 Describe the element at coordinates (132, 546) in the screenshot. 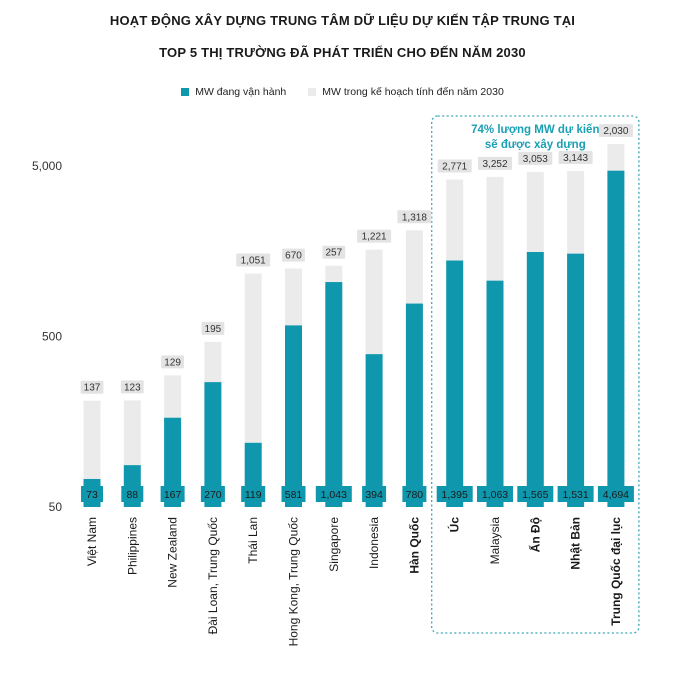

I see `x-category-label: Philippines` at that location.